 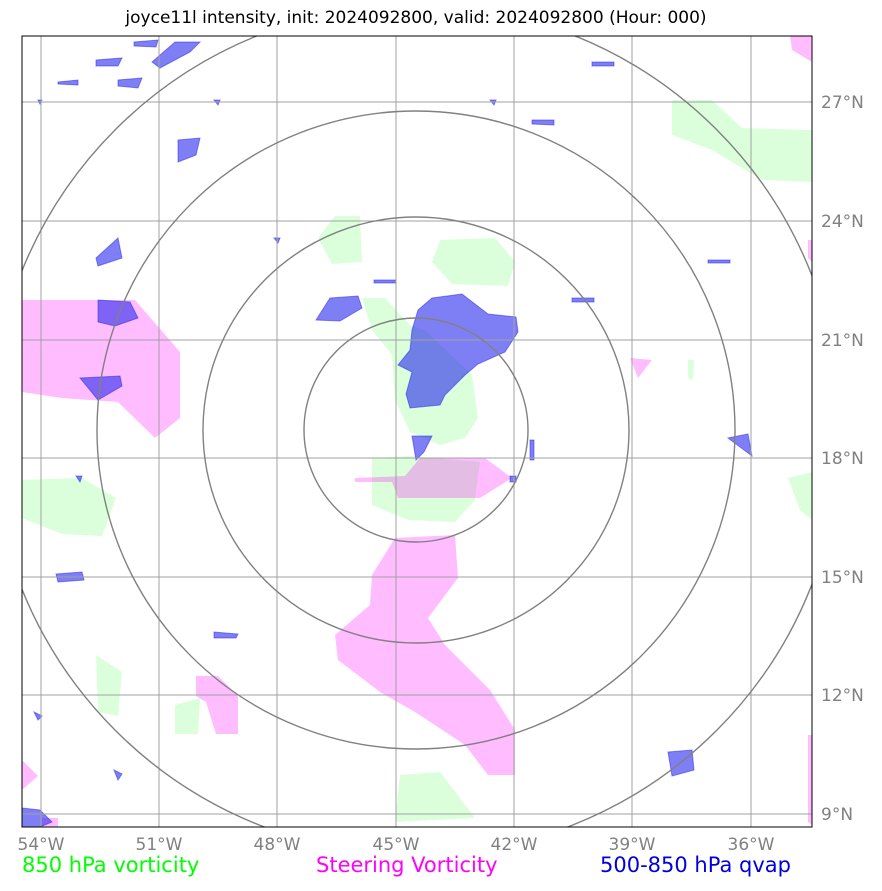 I want to click on lat-label: 15°N, so click(x=842, y=578).